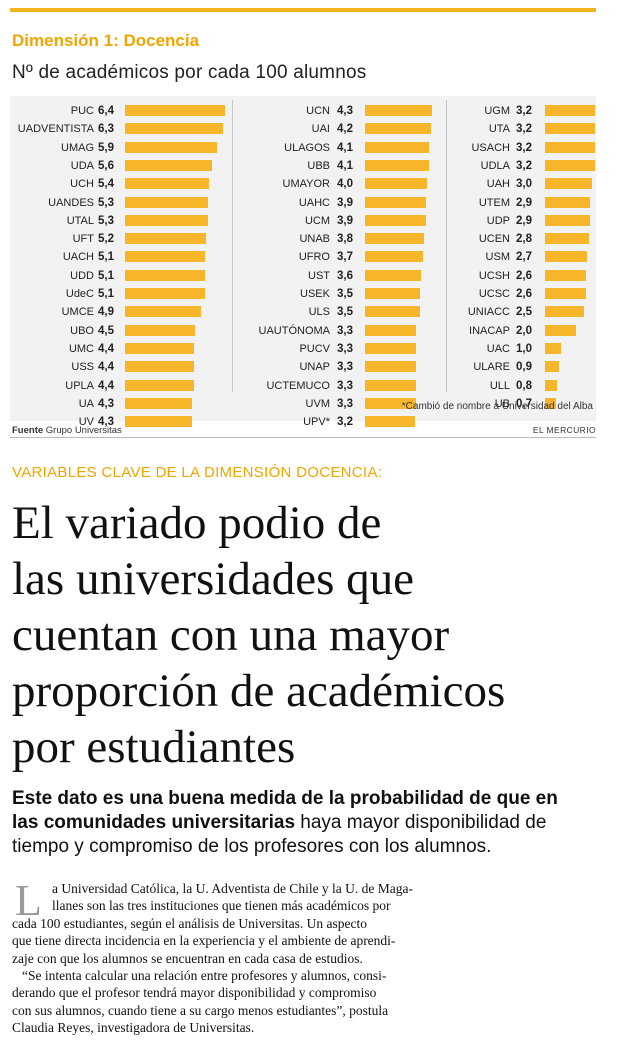 This screenshot has height=1044, width=629. I want to click on bar-value-label: 5,6, so click(106, 165).